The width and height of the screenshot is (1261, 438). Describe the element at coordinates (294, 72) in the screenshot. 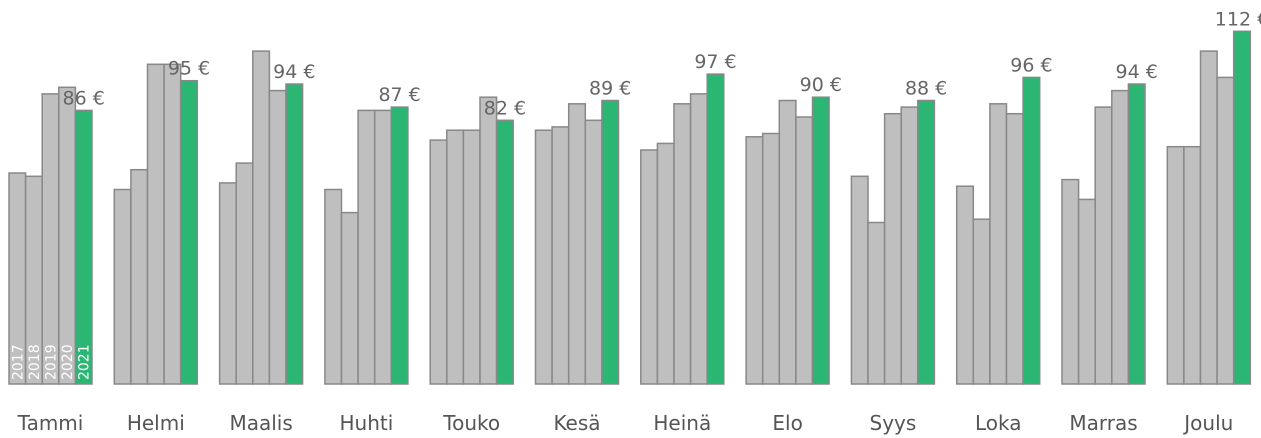

I see `value-label-Maalis: 94 €` at that location.